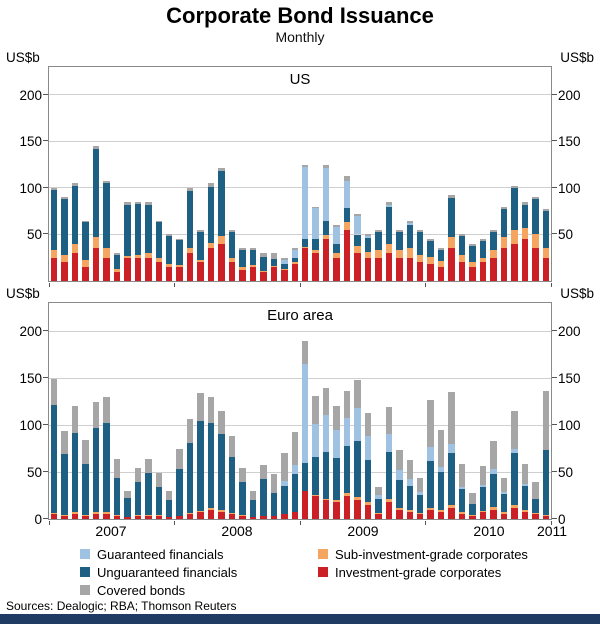 The width and height of the screenshot is (600, 624). I want to click on y-tick-label: 100, so click(569, 426).